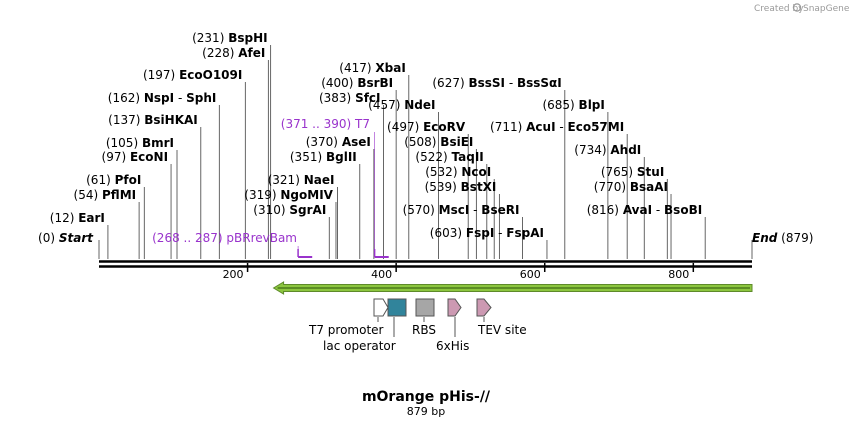 This screenshot has height=427, width=852. What do you see at coordinates (607, 150) in the screenshot?
I see `site-label-ahdi: (734) AhdI` at bounding box center [607, 150].